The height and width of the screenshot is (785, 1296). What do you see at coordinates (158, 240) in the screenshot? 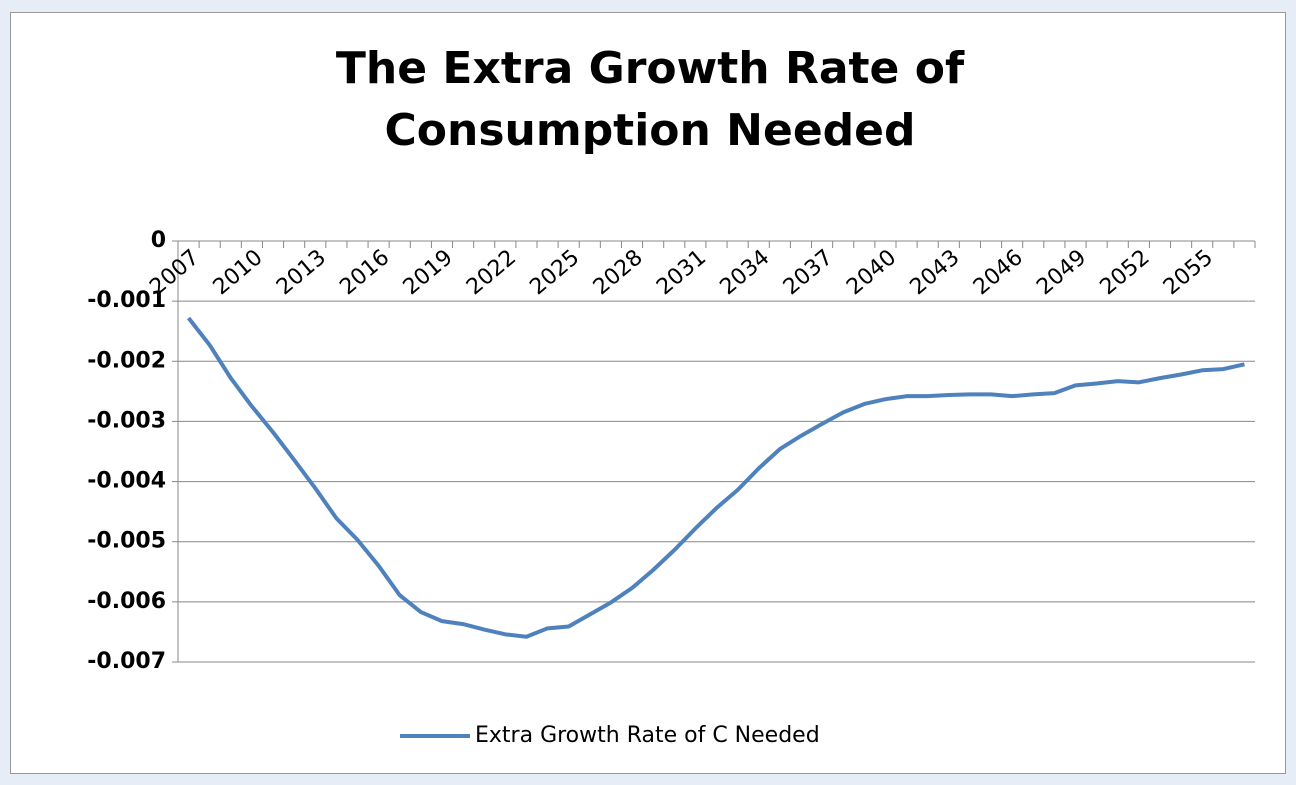
I see `y-tick-label: 0` at bounding box center [158, 240].